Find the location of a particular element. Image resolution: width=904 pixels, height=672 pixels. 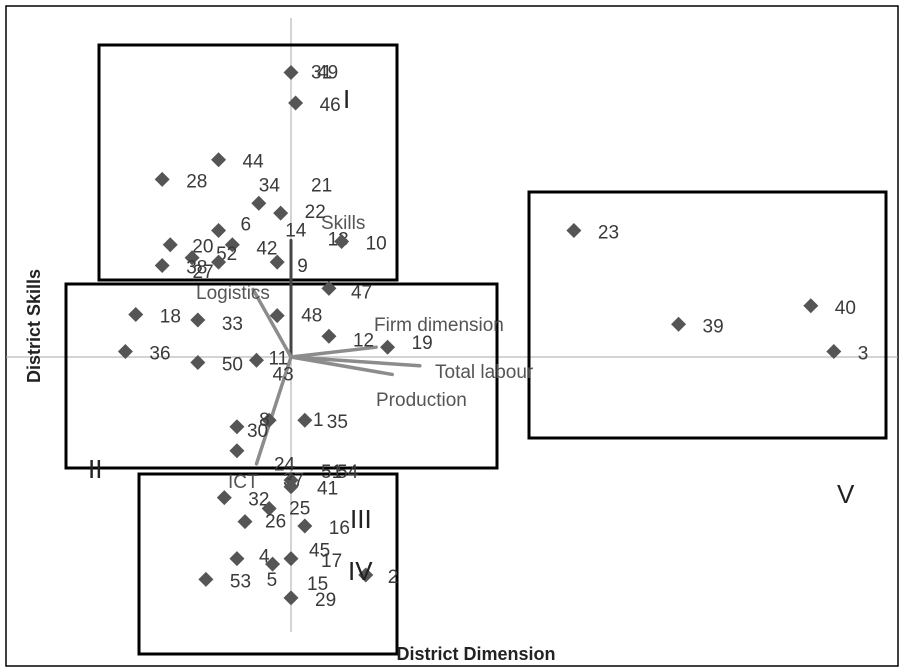

cluster-label-iii: III is located at coordinates (361, 519).